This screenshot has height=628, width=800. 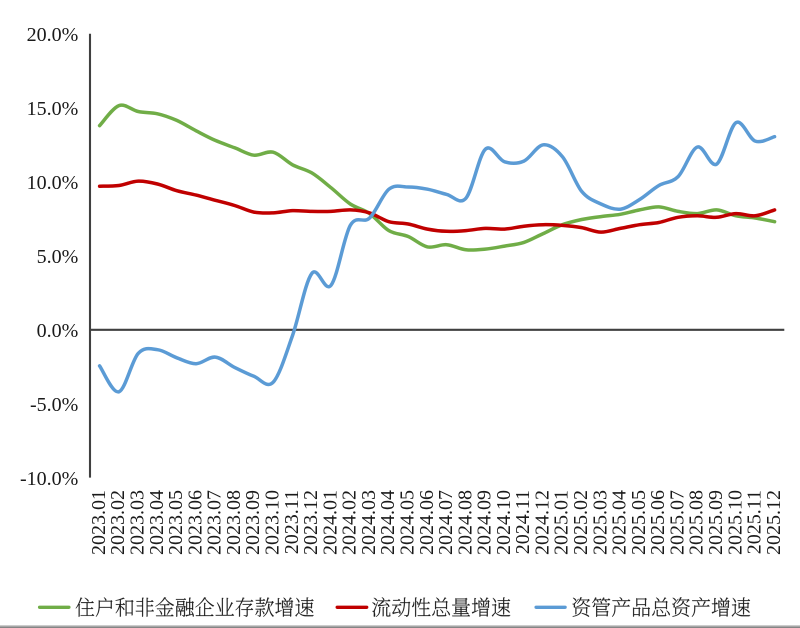 I want to click on svg-text: 0.0%, so click(x=58, y=331).